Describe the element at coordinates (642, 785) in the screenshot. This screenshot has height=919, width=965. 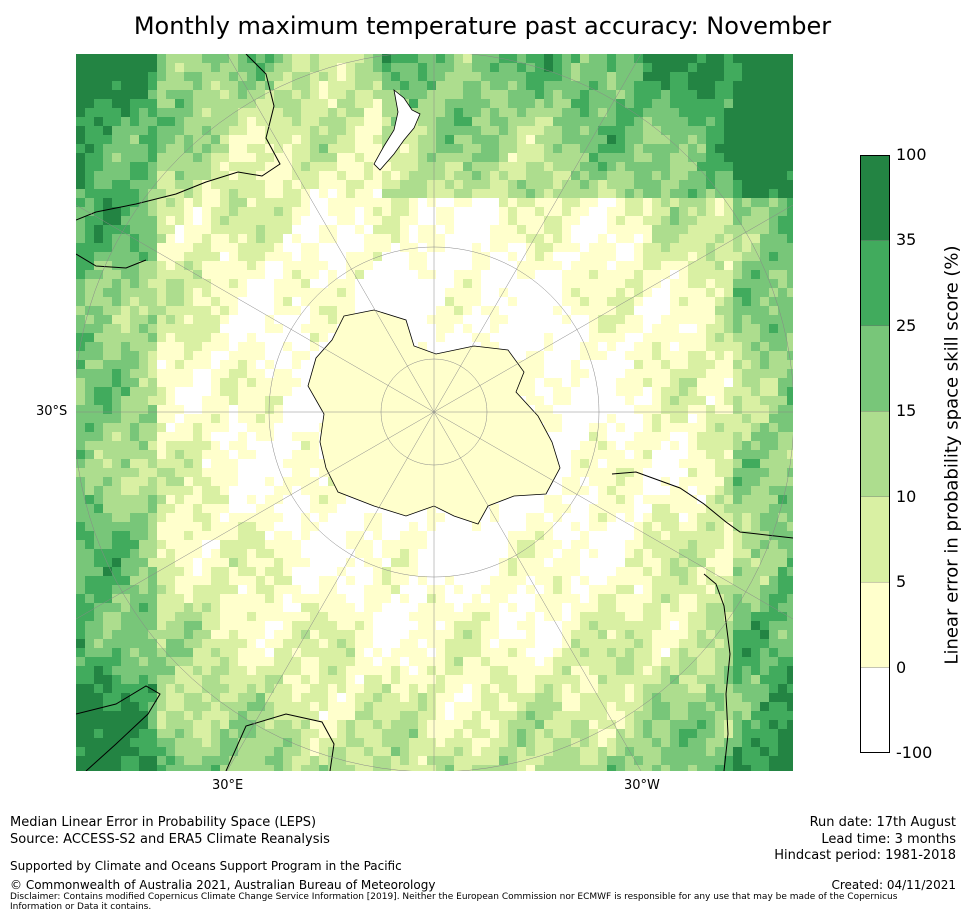
I see `longitude-label-west: 30°W` at that location.